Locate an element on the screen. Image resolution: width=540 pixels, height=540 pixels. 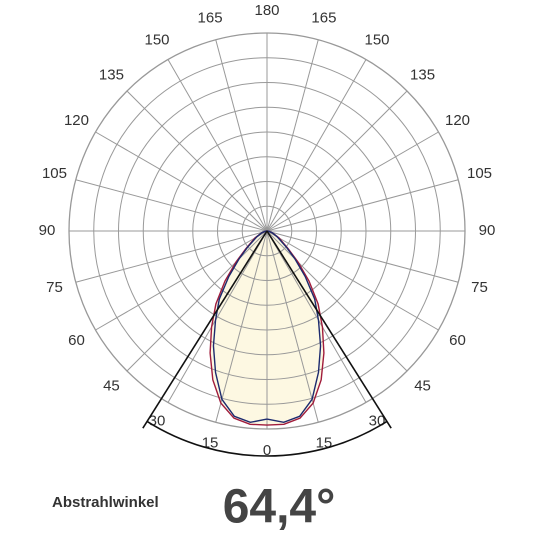
angle-label: 0 is located at coordinates (267, 450).